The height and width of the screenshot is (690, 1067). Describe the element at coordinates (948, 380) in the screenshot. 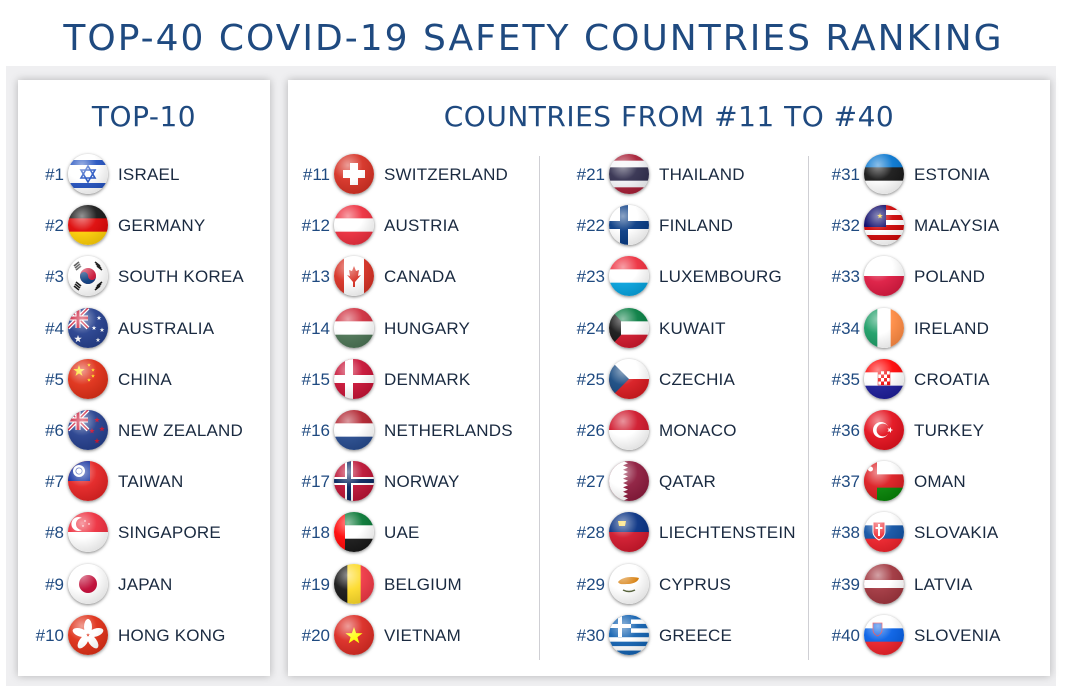

I see `country-entry: #35 CROATIA` at that location.